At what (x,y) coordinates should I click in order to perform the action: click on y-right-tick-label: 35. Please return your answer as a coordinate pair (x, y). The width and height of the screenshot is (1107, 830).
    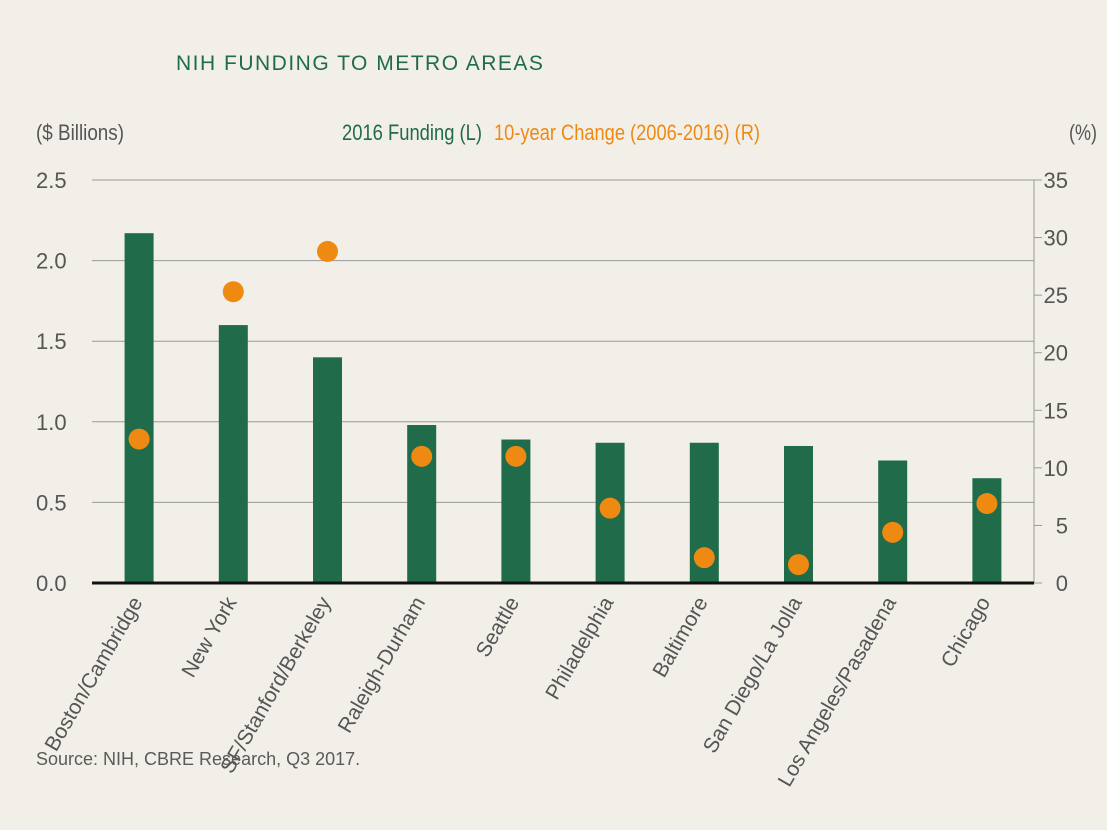
    Looking at the image, I should click on (1056, 180).